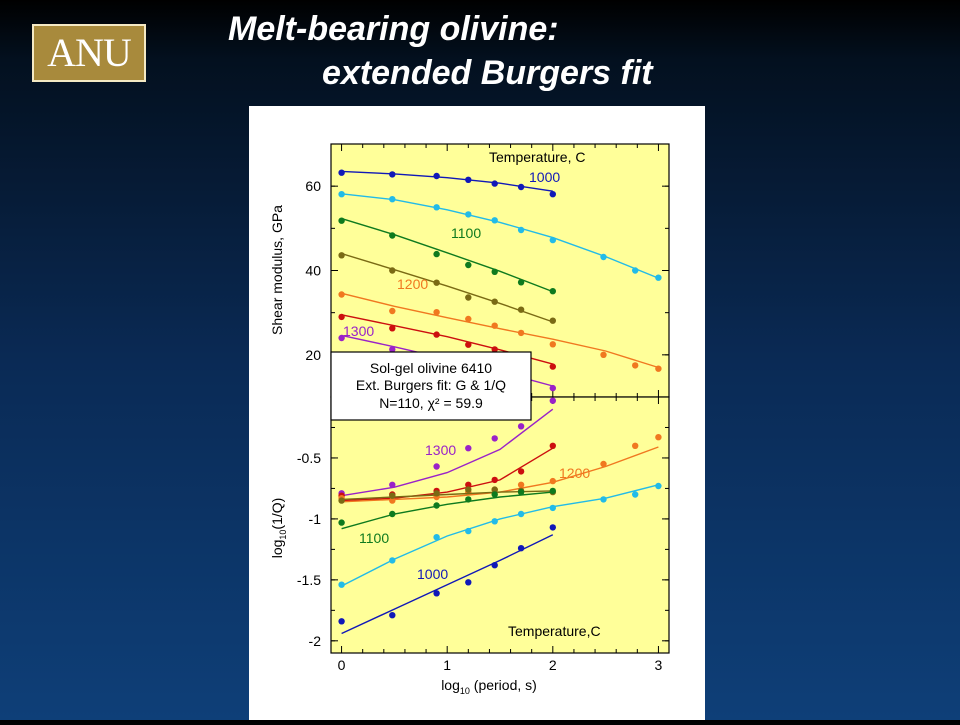  Describe the element at coordinates (537, 157) in the screenshot. I see `top-legend-title: Temperature, C` at that location.